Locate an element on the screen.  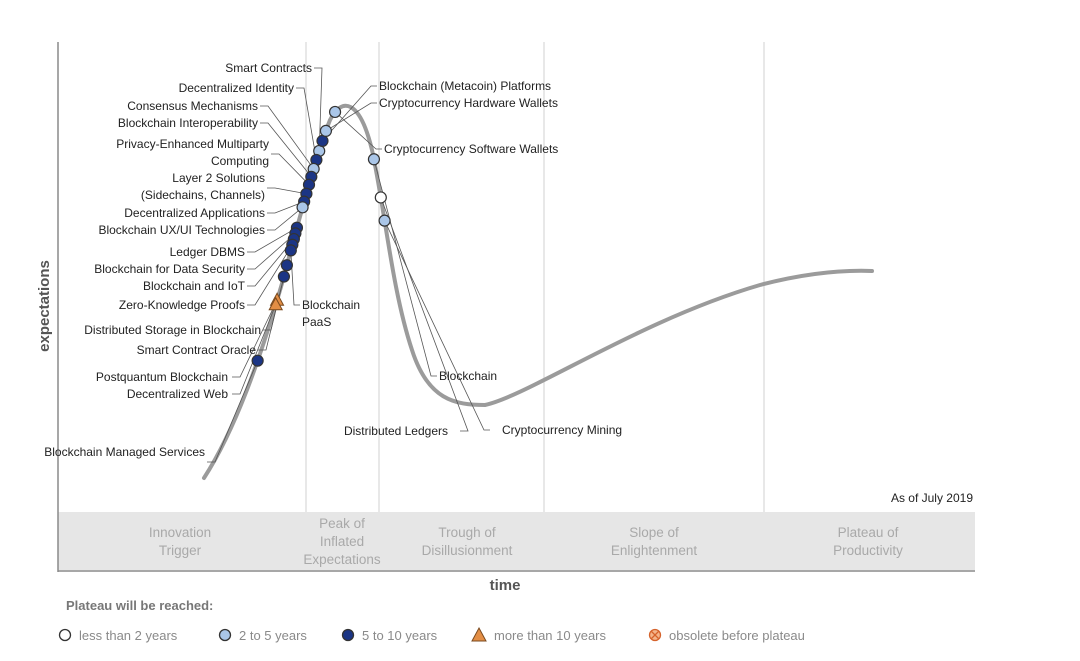
leader-line-decentralized-web is located at coordinates (254, 349).